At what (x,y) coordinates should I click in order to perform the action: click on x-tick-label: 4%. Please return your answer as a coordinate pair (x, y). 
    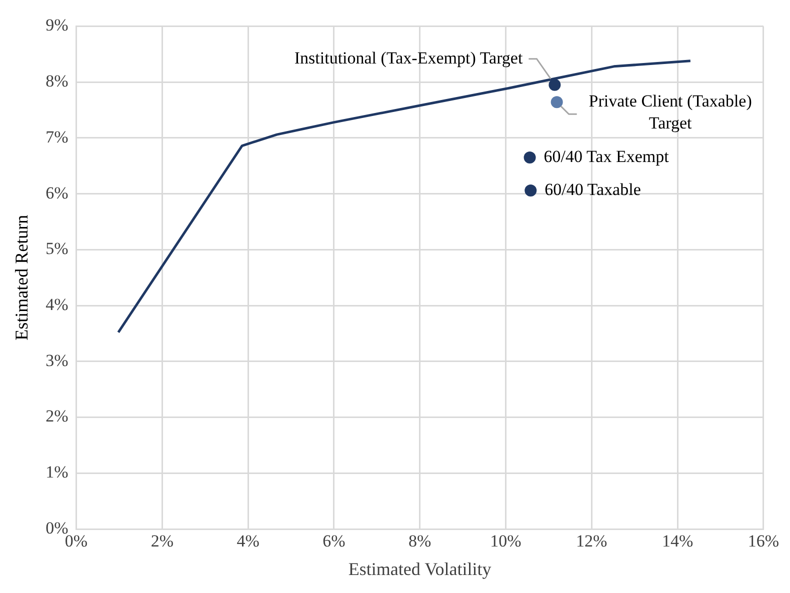
    Looking at the image, I should click on (248, 541).